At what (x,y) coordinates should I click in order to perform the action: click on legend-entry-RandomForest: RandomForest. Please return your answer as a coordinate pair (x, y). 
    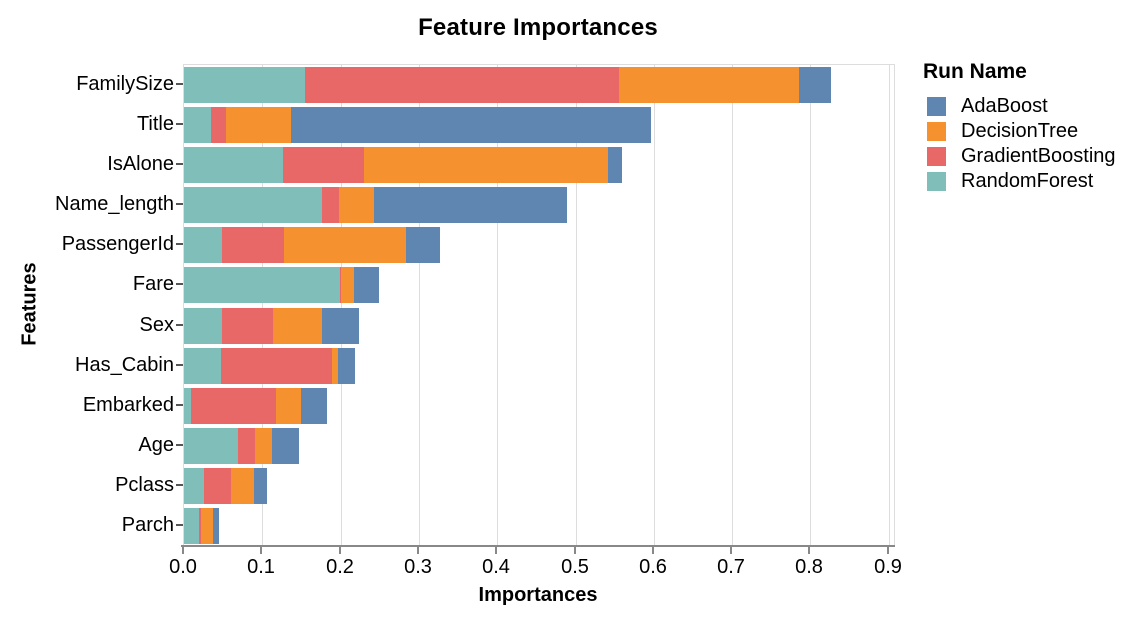
    Looking at the image, I should click on (1019, 181).